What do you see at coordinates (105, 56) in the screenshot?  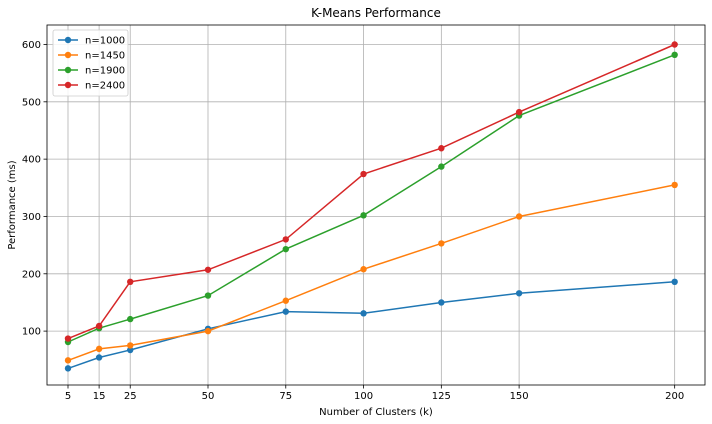 I see `legend-label: n=1450` at bounding box center [105, 56].